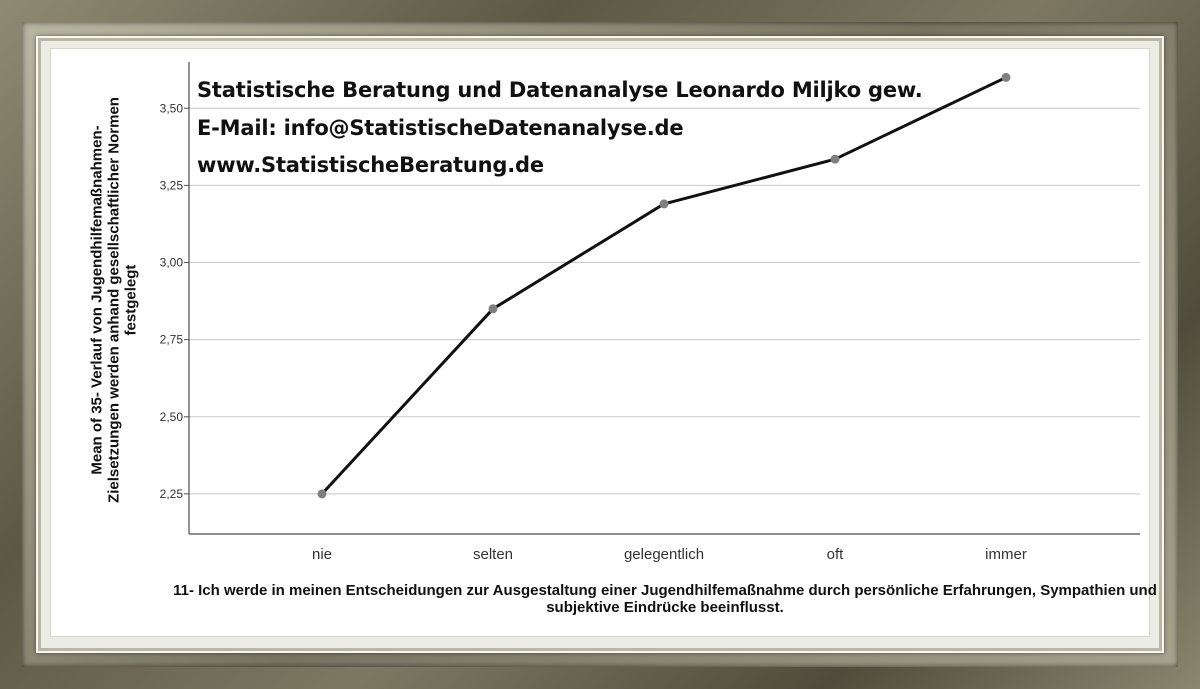 This screenshot has width=1200, height=689. What do you see at coordinates (493, 554) in the screenshot?
I see `x-tick-label: selten` at bounding box center [493, 554].